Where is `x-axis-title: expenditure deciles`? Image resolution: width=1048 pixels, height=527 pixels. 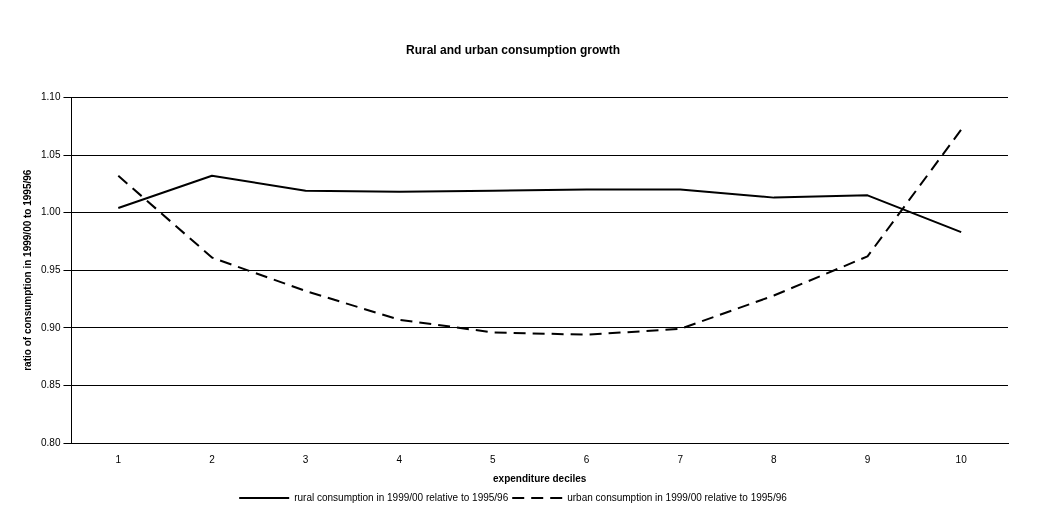 x-axis-title: expenditure deciles is located at coordinates (540, 478).